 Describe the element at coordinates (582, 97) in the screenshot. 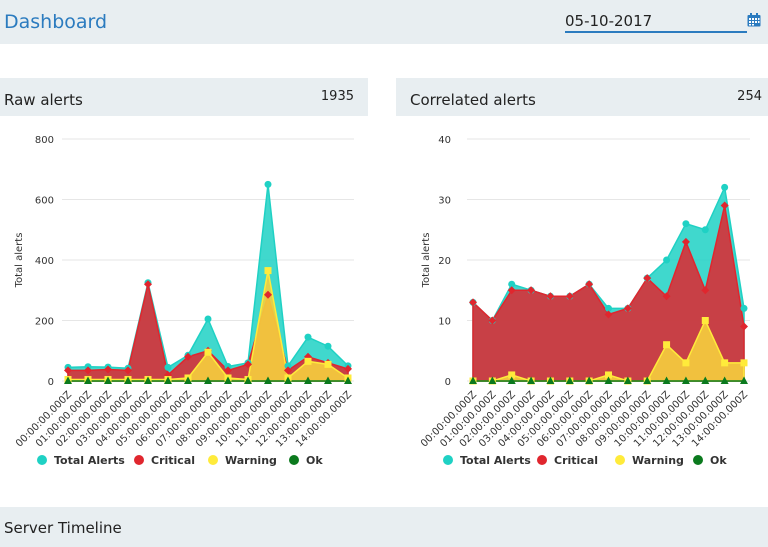

I see `correlated-alerts-header: Correlated alerts 254` at that location.